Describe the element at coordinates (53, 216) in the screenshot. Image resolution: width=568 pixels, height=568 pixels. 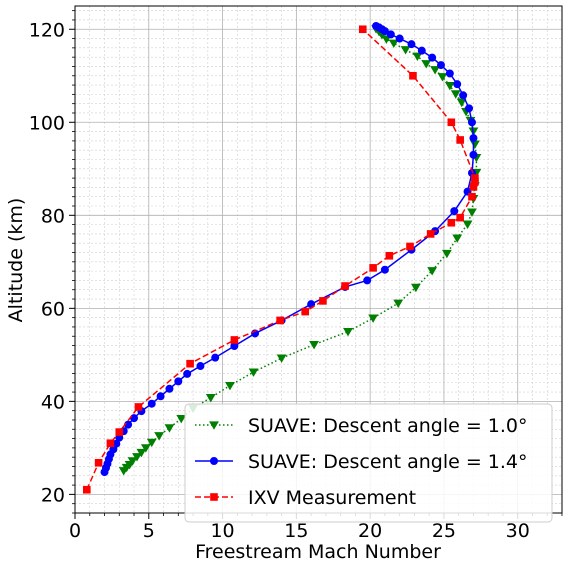
I see `y-tick-label: 80` at that location.